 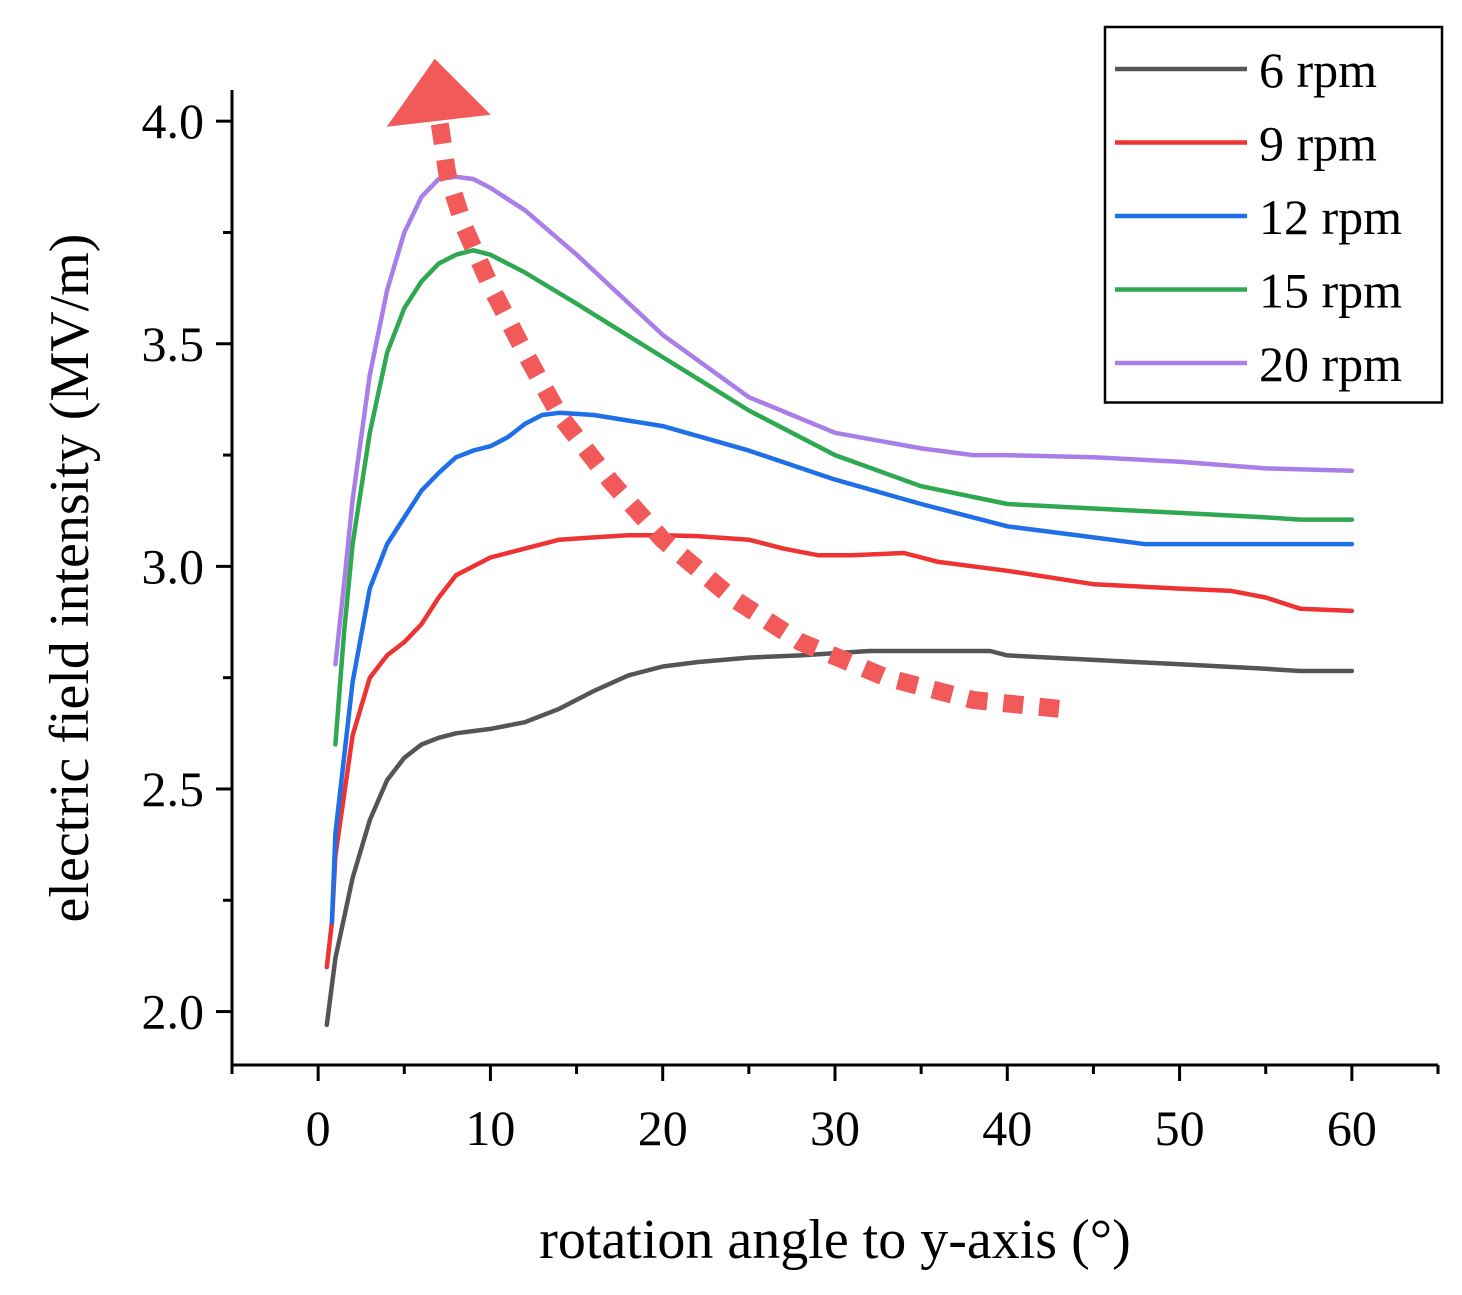 What do you see at coordinates (1318, 144) in the screenshot?
I see `legend-label: 9 rpm` at bounding box center [1318, 144].